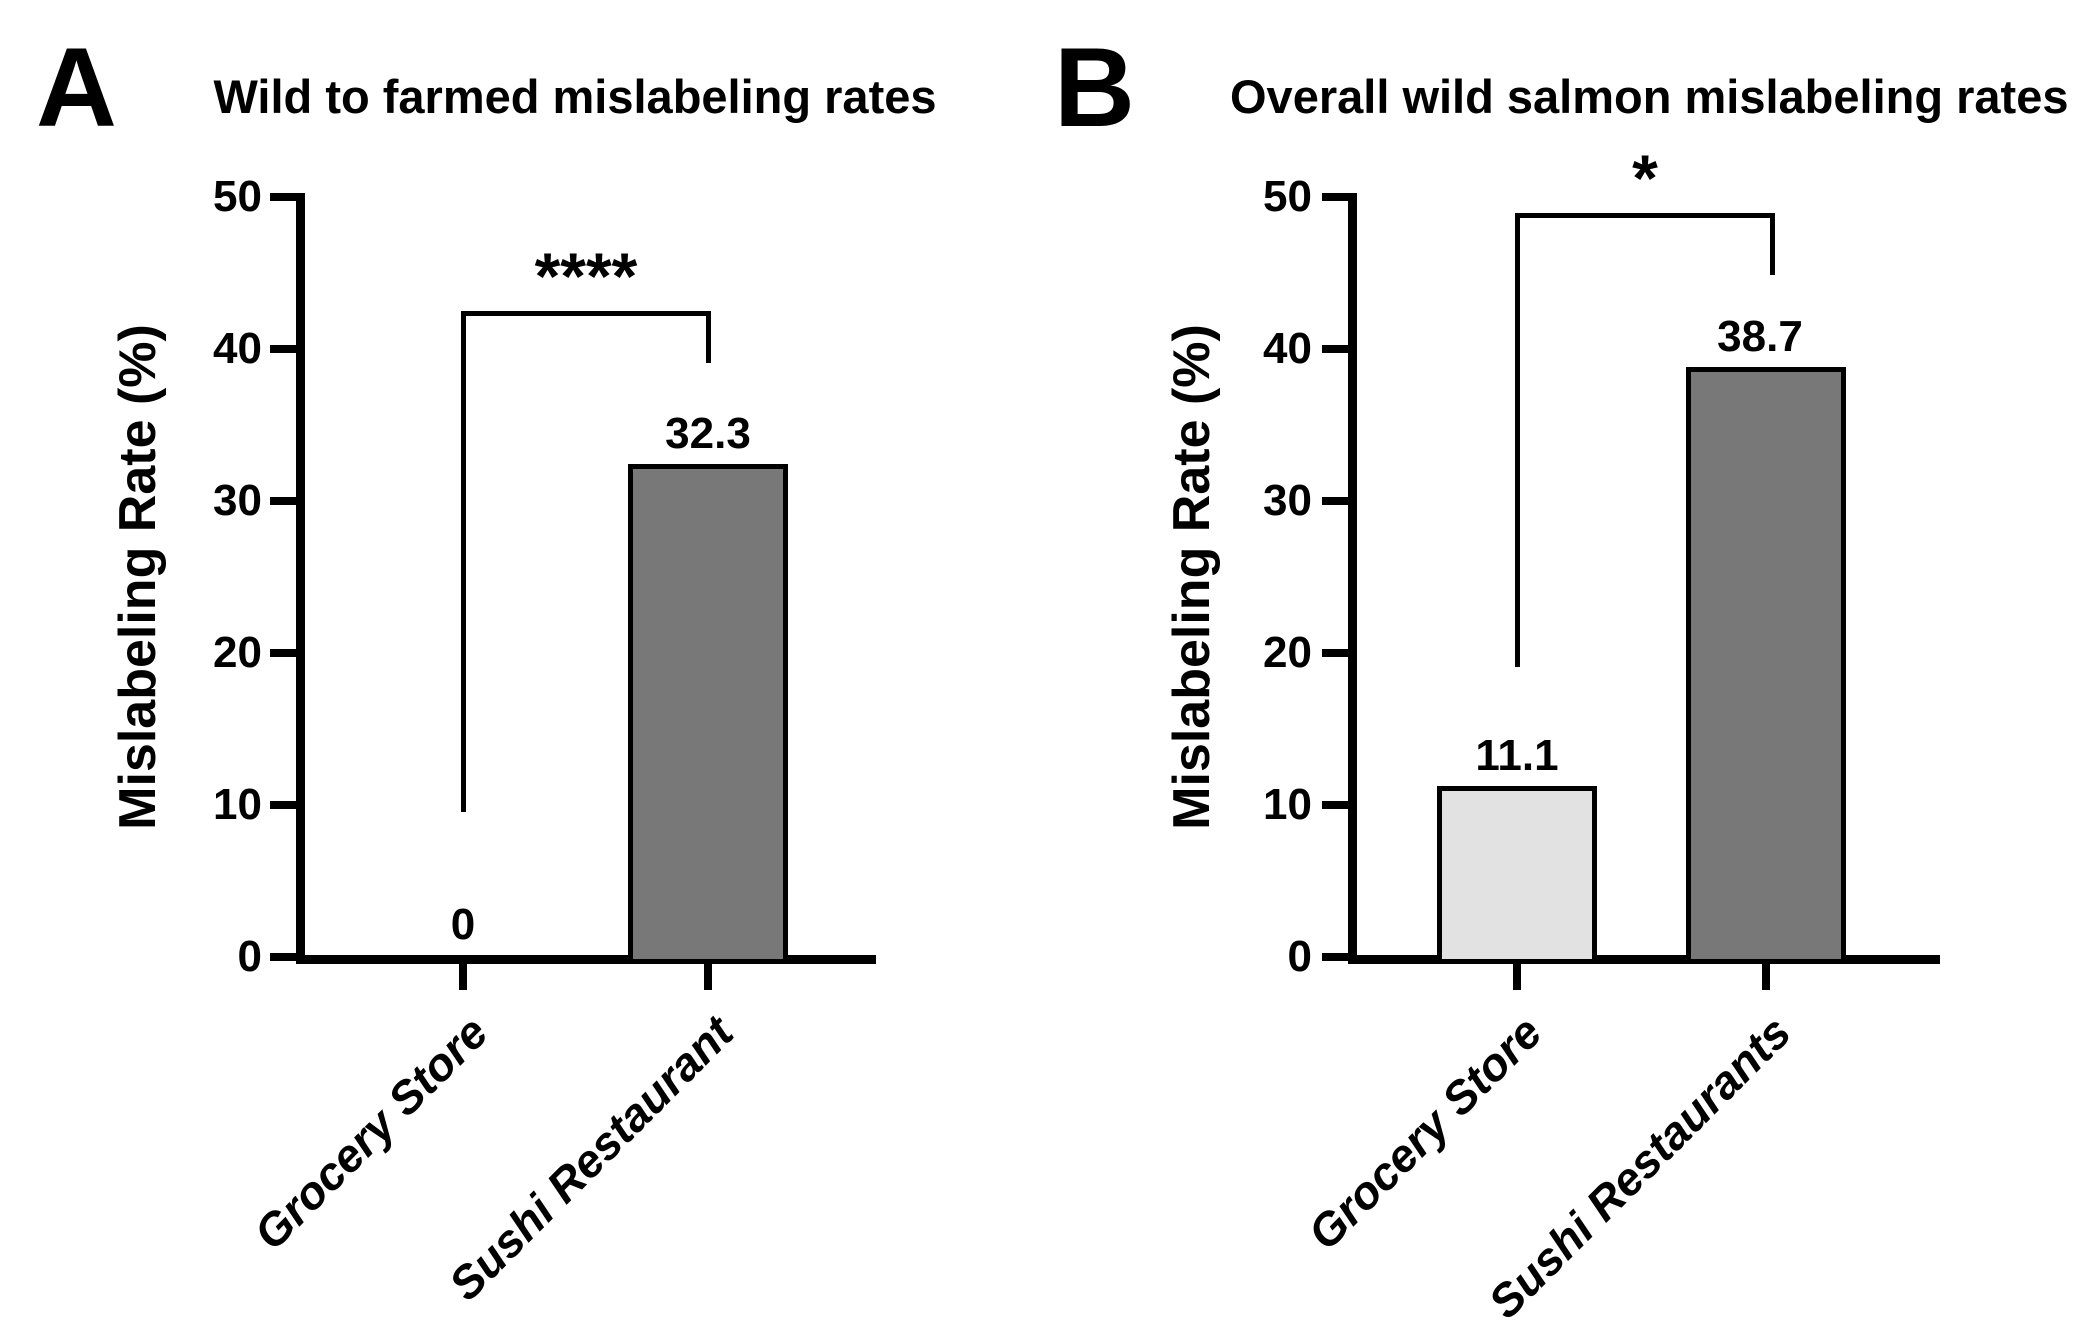 This screenshot has width=2100, height=1342. What do you see at coordinates (1766, 977) in the screenshot?
I see `panel-b-x-tick-sushi` at bounding box center [1766, 977].